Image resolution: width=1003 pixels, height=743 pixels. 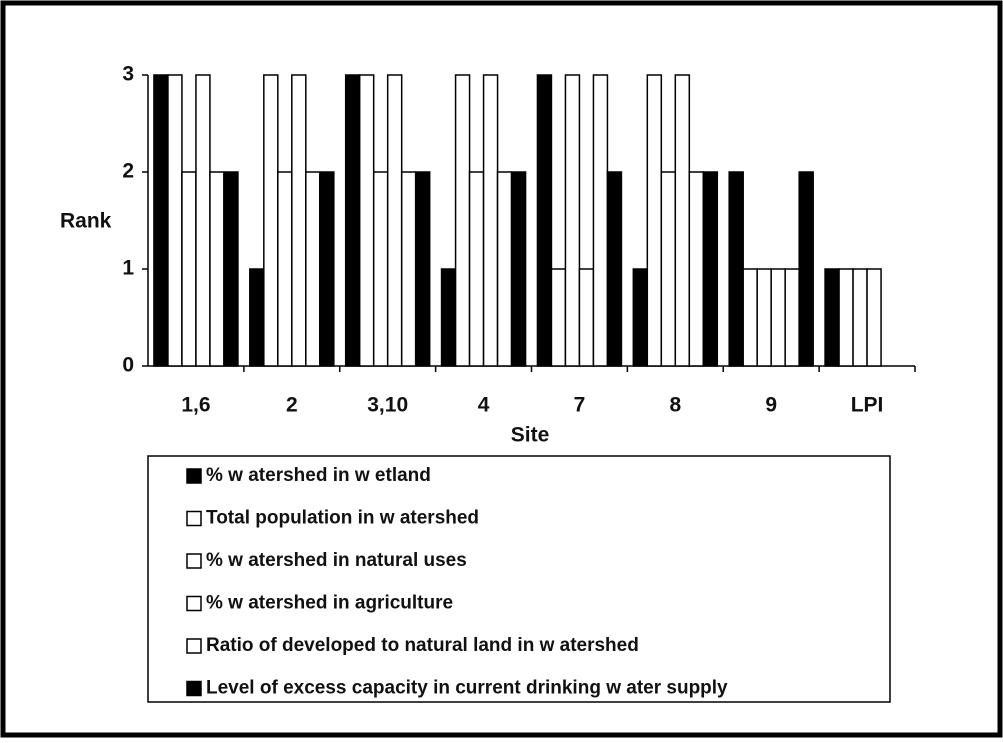 What do you see at coordinates (342, 518) in the screenshot?
I see `legend-label: Total population in w atershed` at bounding box center [342, 518].